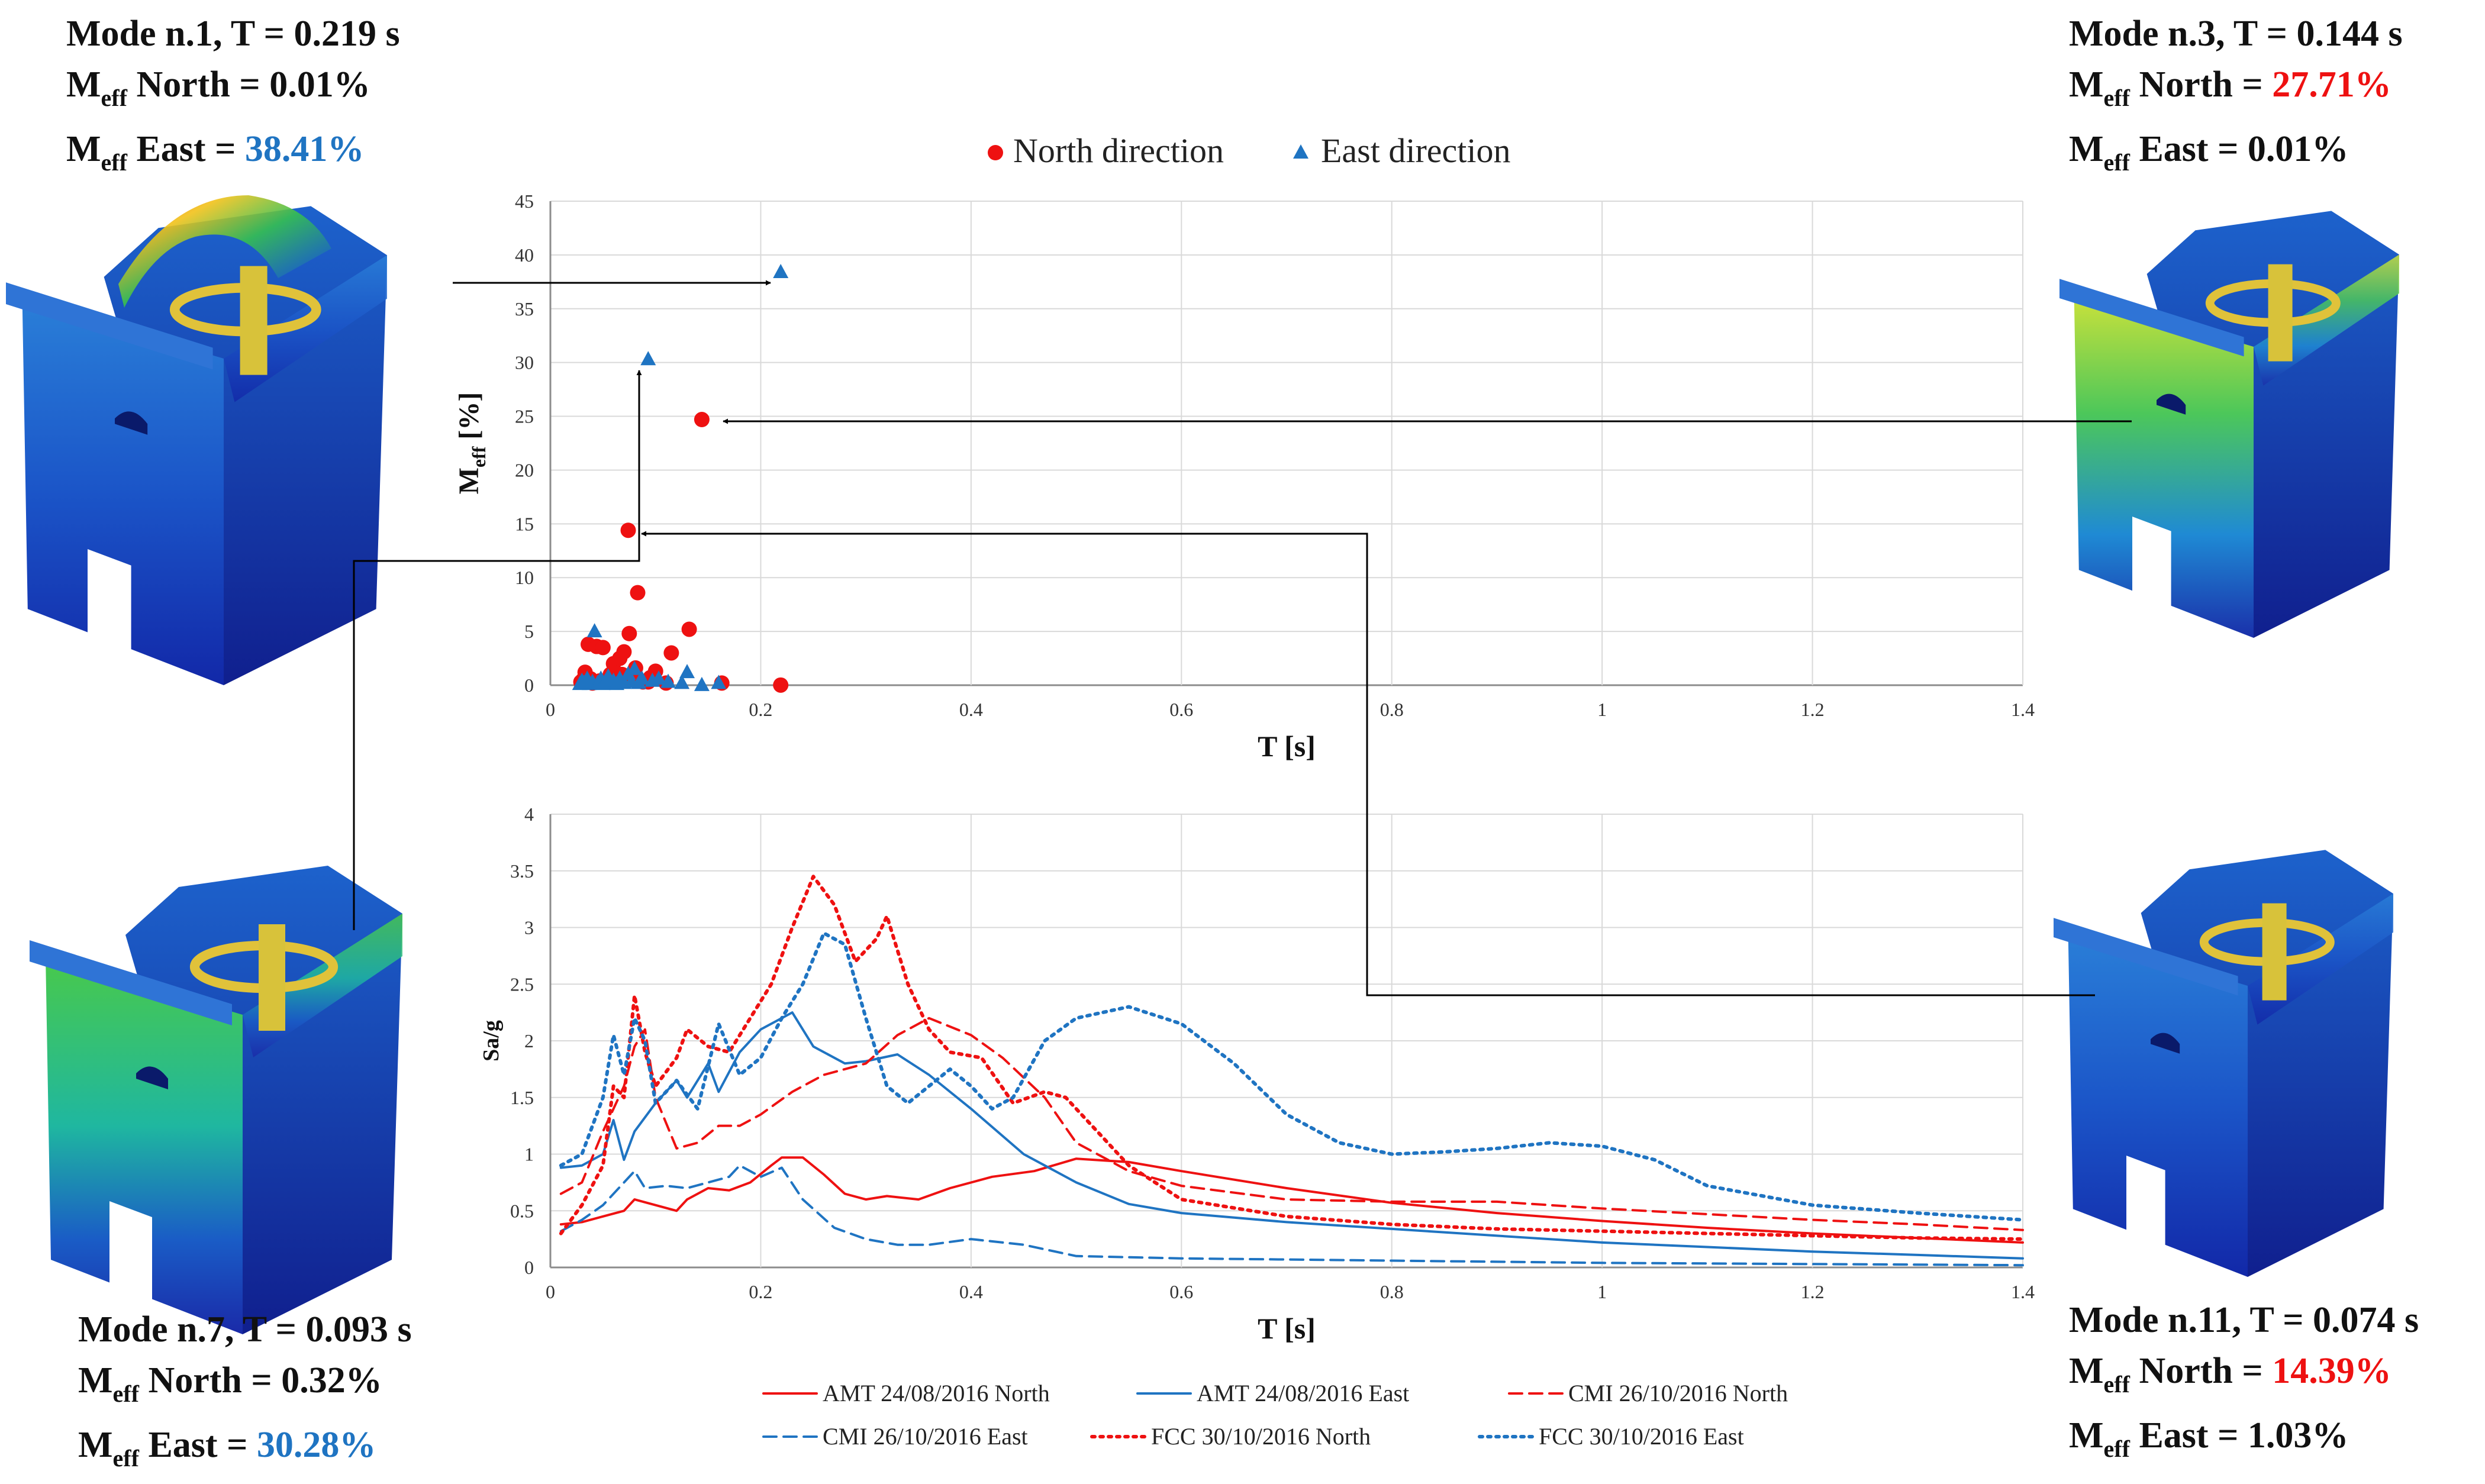 This screenshot has width=2485, height=1484. I want to click on mode7-building-cornice, so click(131, 983).